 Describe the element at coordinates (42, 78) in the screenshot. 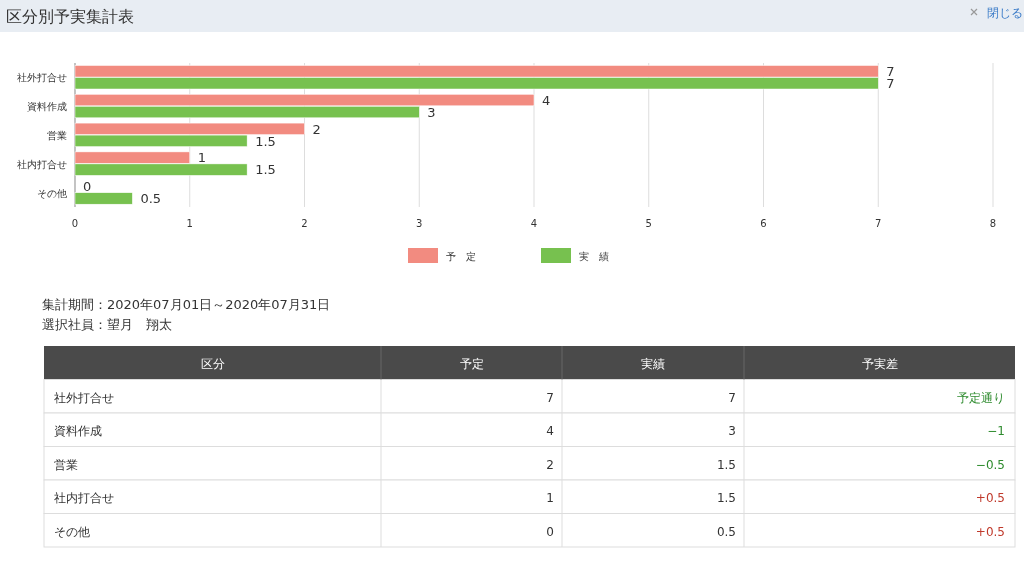

I see `y-tick-label: 社外打合せ` at that location.